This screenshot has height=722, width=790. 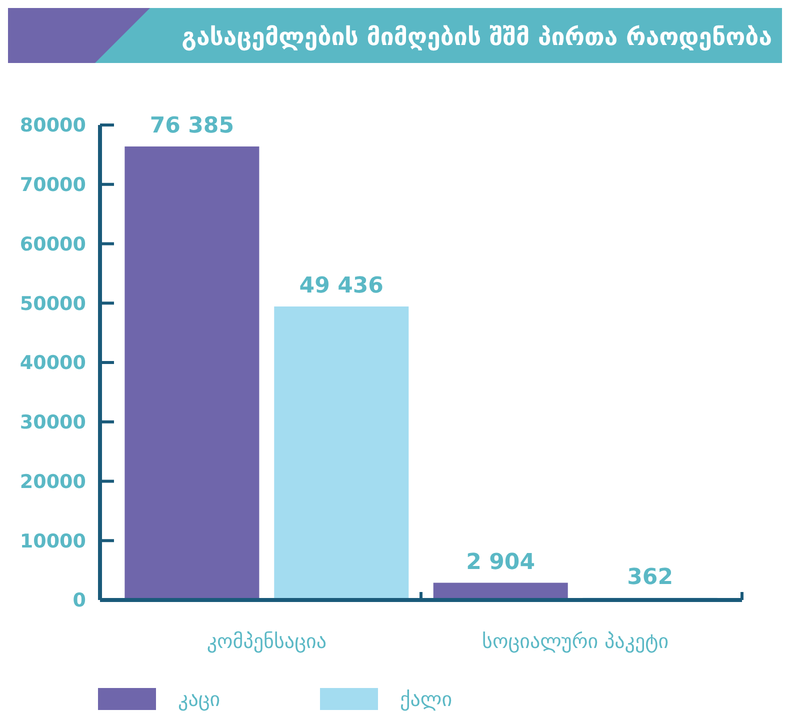 What do you see at coordinates (53, 363) in the screenshot?
I see `y-tick-label: 40000` at bounding box center [53, 363].